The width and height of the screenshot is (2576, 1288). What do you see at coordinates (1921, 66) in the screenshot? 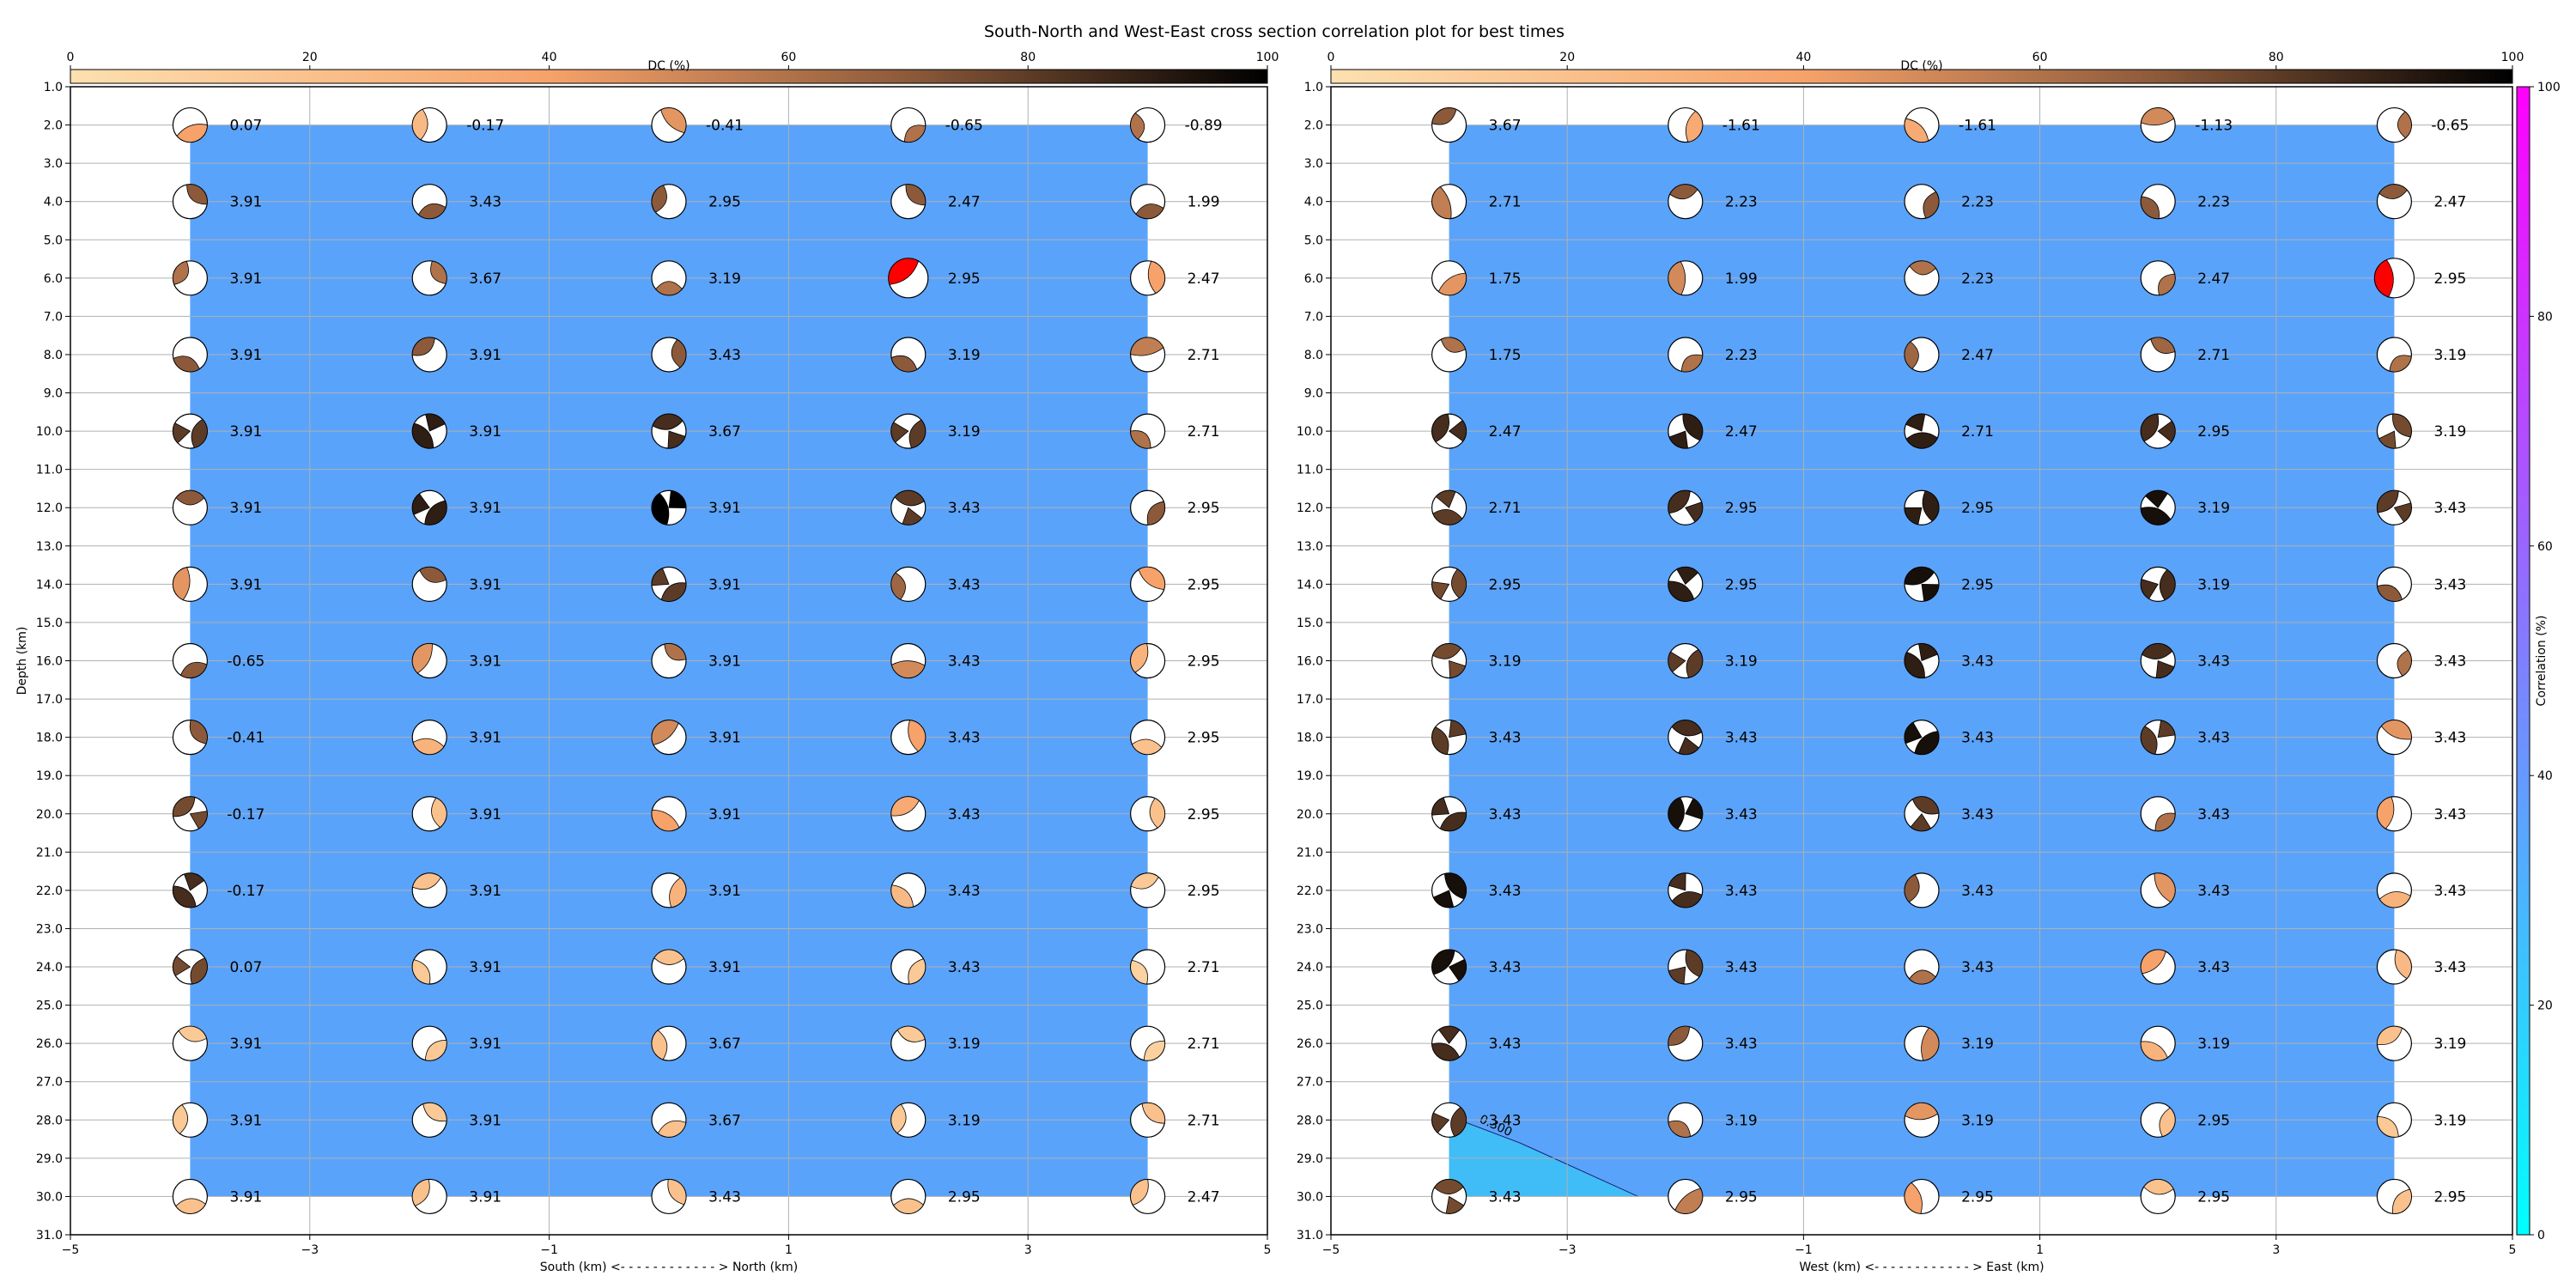
I see `dc-colorbar-label: DC (%)` at bounding box center [1921, 66].